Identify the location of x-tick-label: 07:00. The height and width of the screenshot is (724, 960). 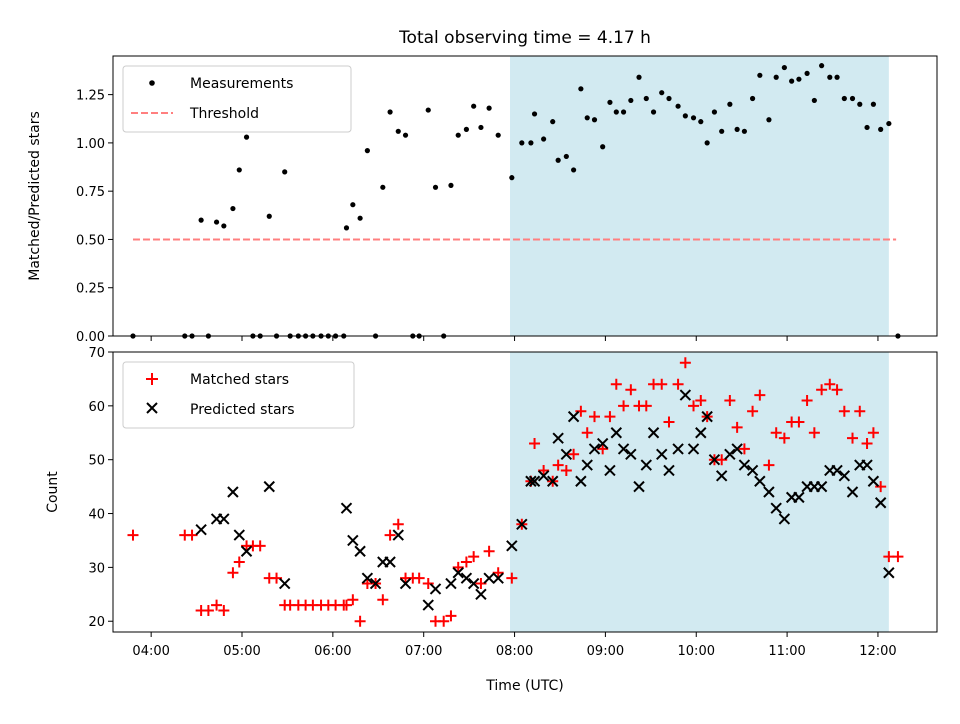
(423, 651).